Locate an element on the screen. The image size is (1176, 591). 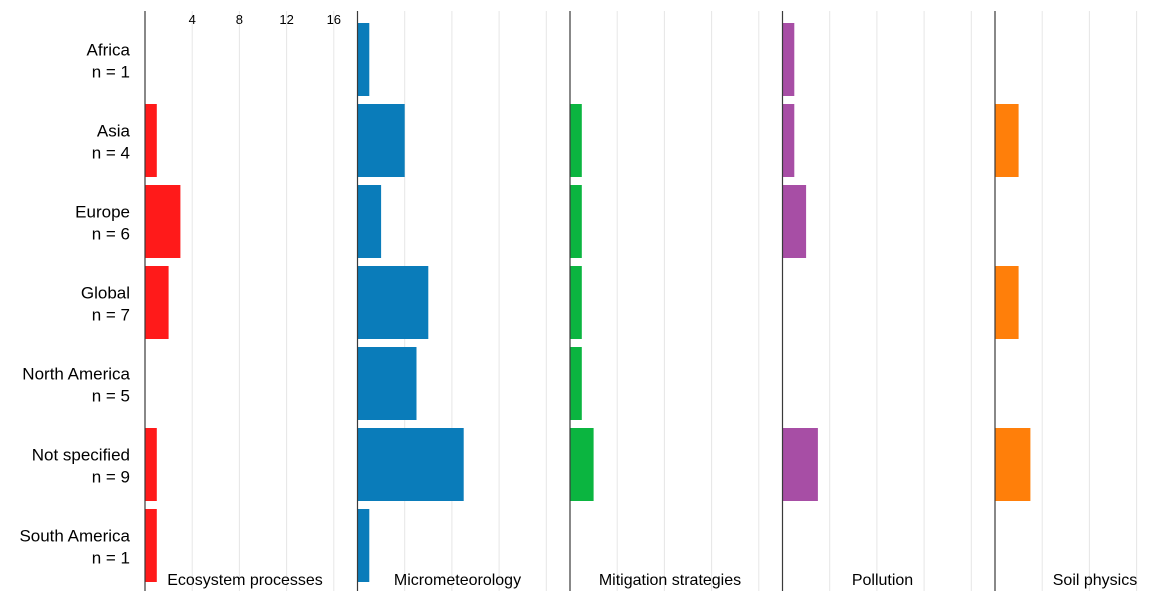
bar-pollution-asia is located at coordinates (788, 140).